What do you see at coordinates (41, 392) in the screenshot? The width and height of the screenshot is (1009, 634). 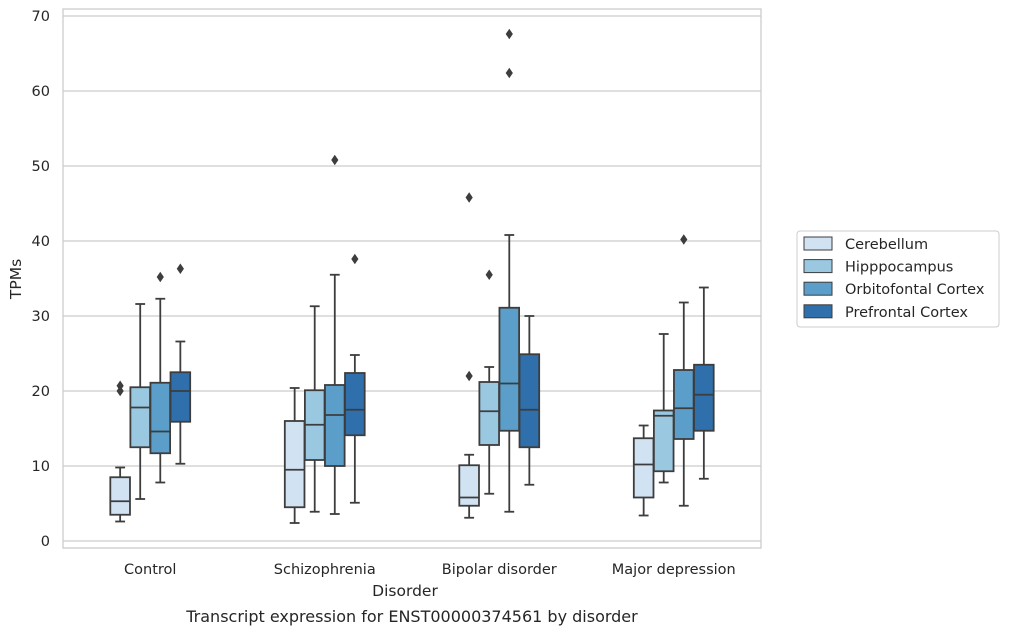 I see `y-tick-label: 20` at bounding box center [41, 392].